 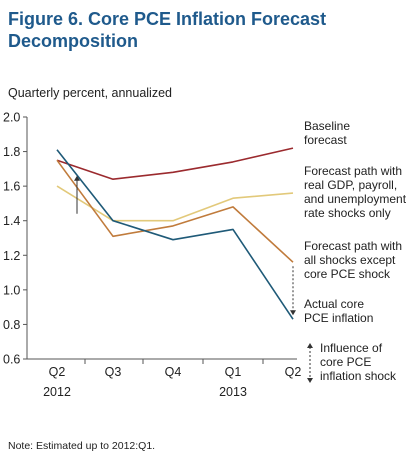 What do you see at coordinates (353, 246) in the screenshot?
I see `series-label-3: Forecast path with` at bounding box center [353, 246].